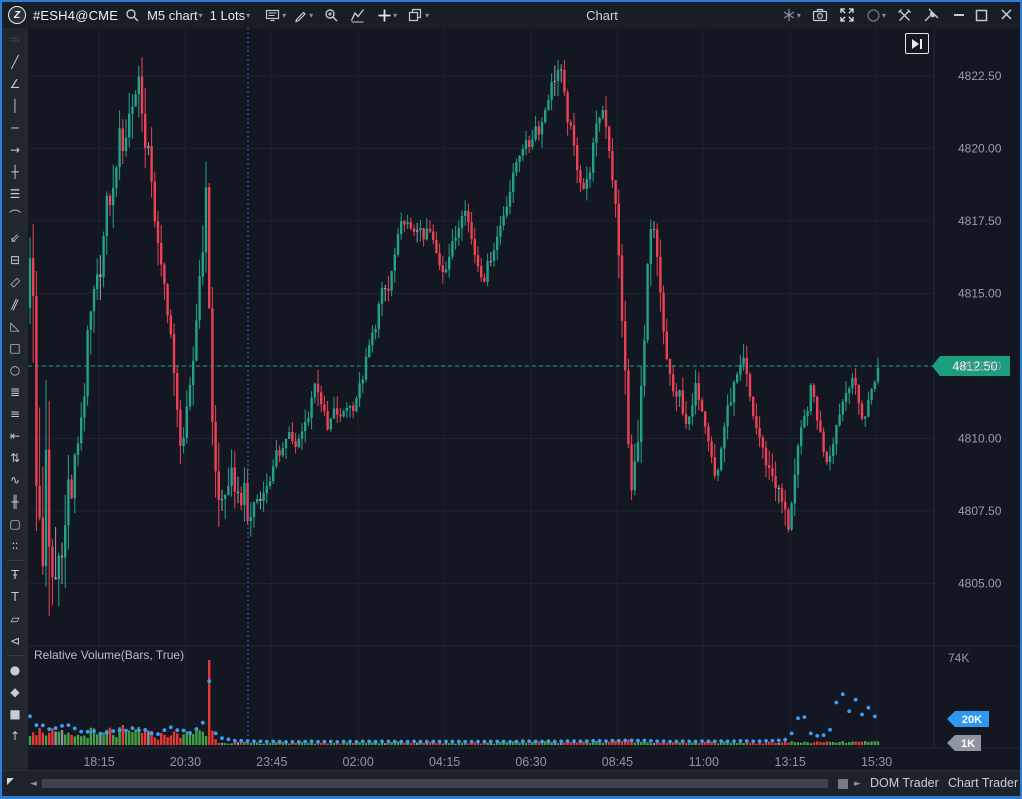 This screenshot has height=799, width=1022. Describe the element at coordinates (33, 784) in the screenshot. I see `scroll-left-icon: ◄` at that location.